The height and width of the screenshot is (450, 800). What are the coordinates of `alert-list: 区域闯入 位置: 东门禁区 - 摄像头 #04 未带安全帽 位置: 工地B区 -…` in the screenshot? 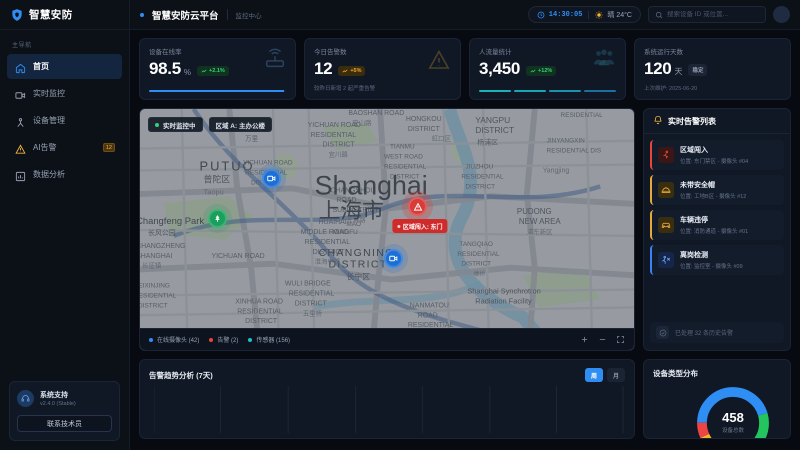 It's located at (717, 228).